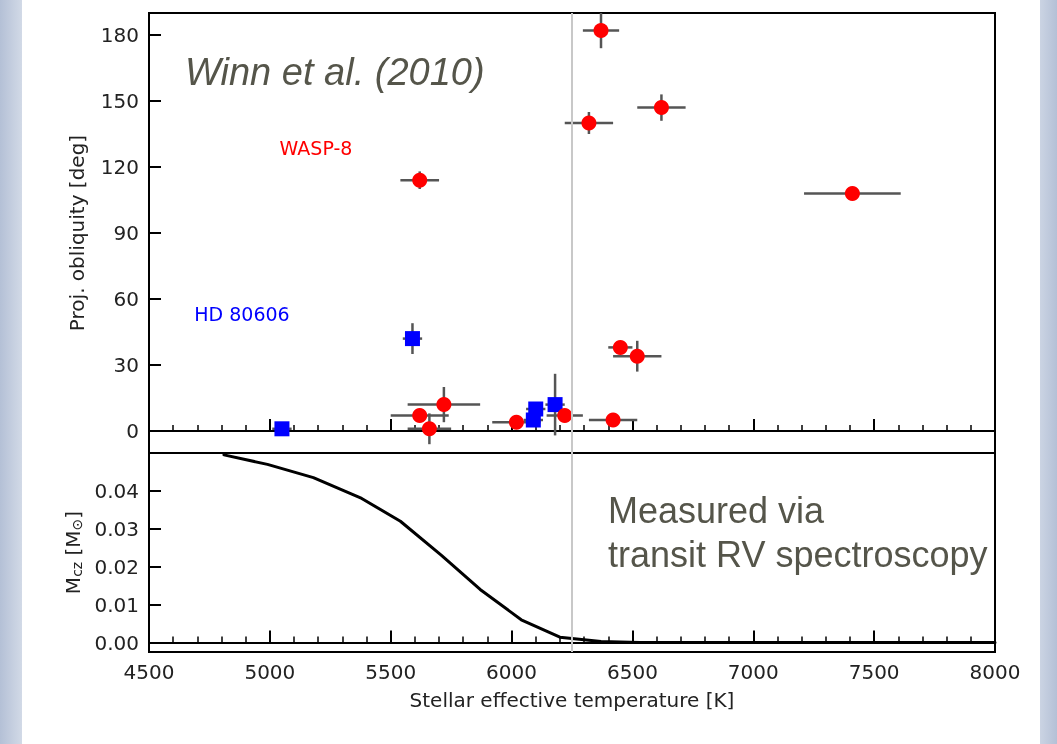 The image size is (1057, 744). What do you see at coordinates (132, 431) in the screenshot?
I see `y-tick-label: 0` at bounding box center [132, 431].